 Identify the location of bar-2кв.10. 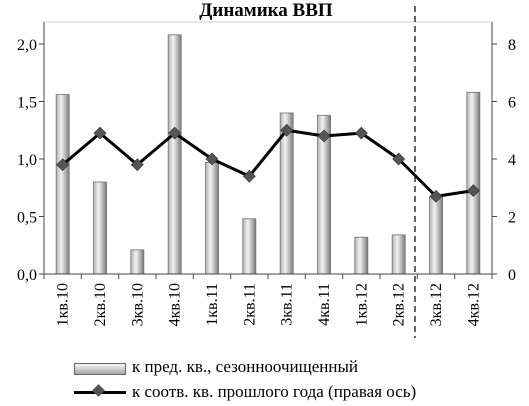
(100, 228).